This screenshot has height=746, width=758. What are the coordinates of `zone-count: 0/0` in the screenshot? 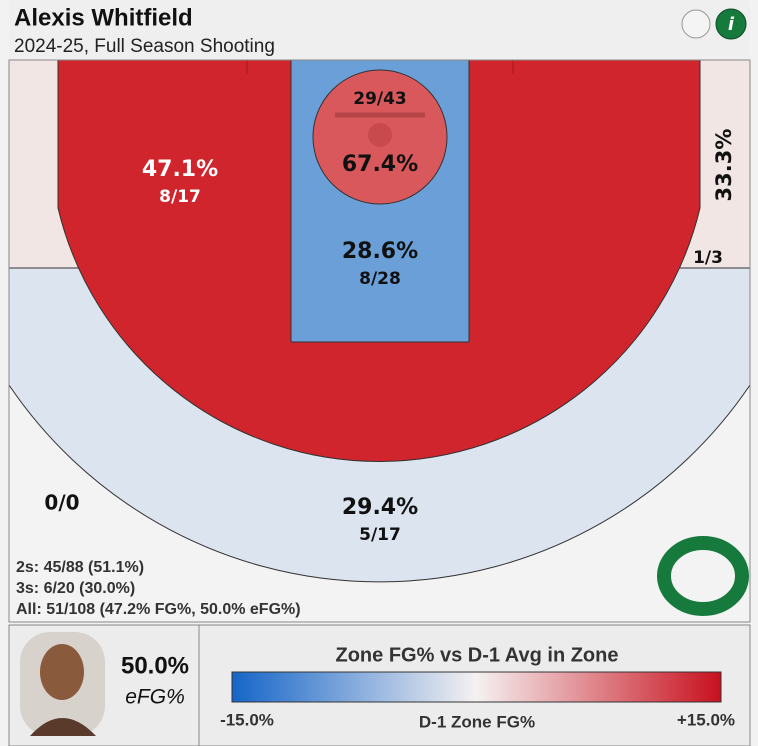 It's located at (61, 503).